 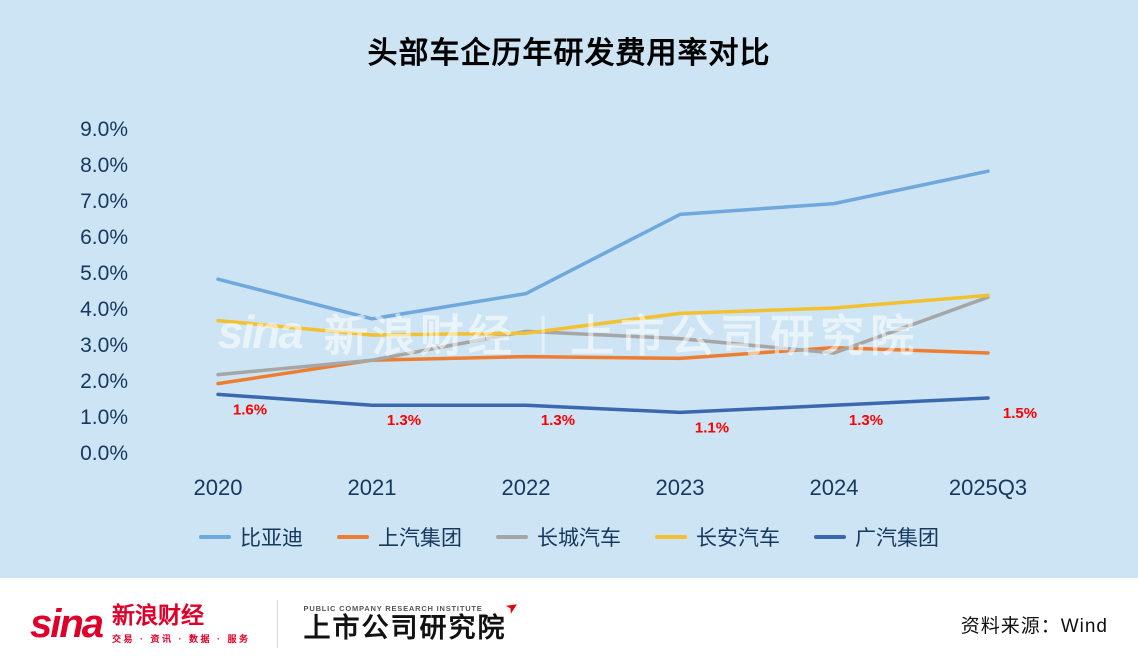 I want to click on x-tick-label: 2024, so click(x=834, y=487).